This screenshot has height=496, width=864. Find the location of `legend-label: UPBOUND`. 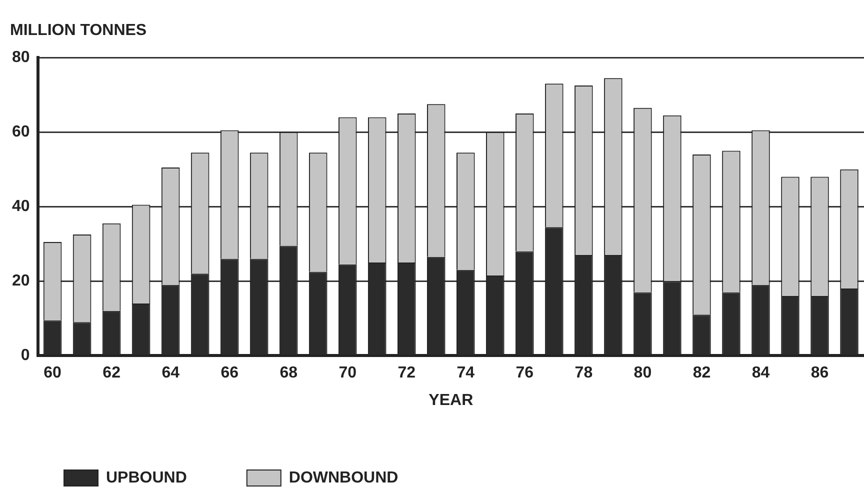

legend-label: UPBOUND is located at coordinates (146, 477).